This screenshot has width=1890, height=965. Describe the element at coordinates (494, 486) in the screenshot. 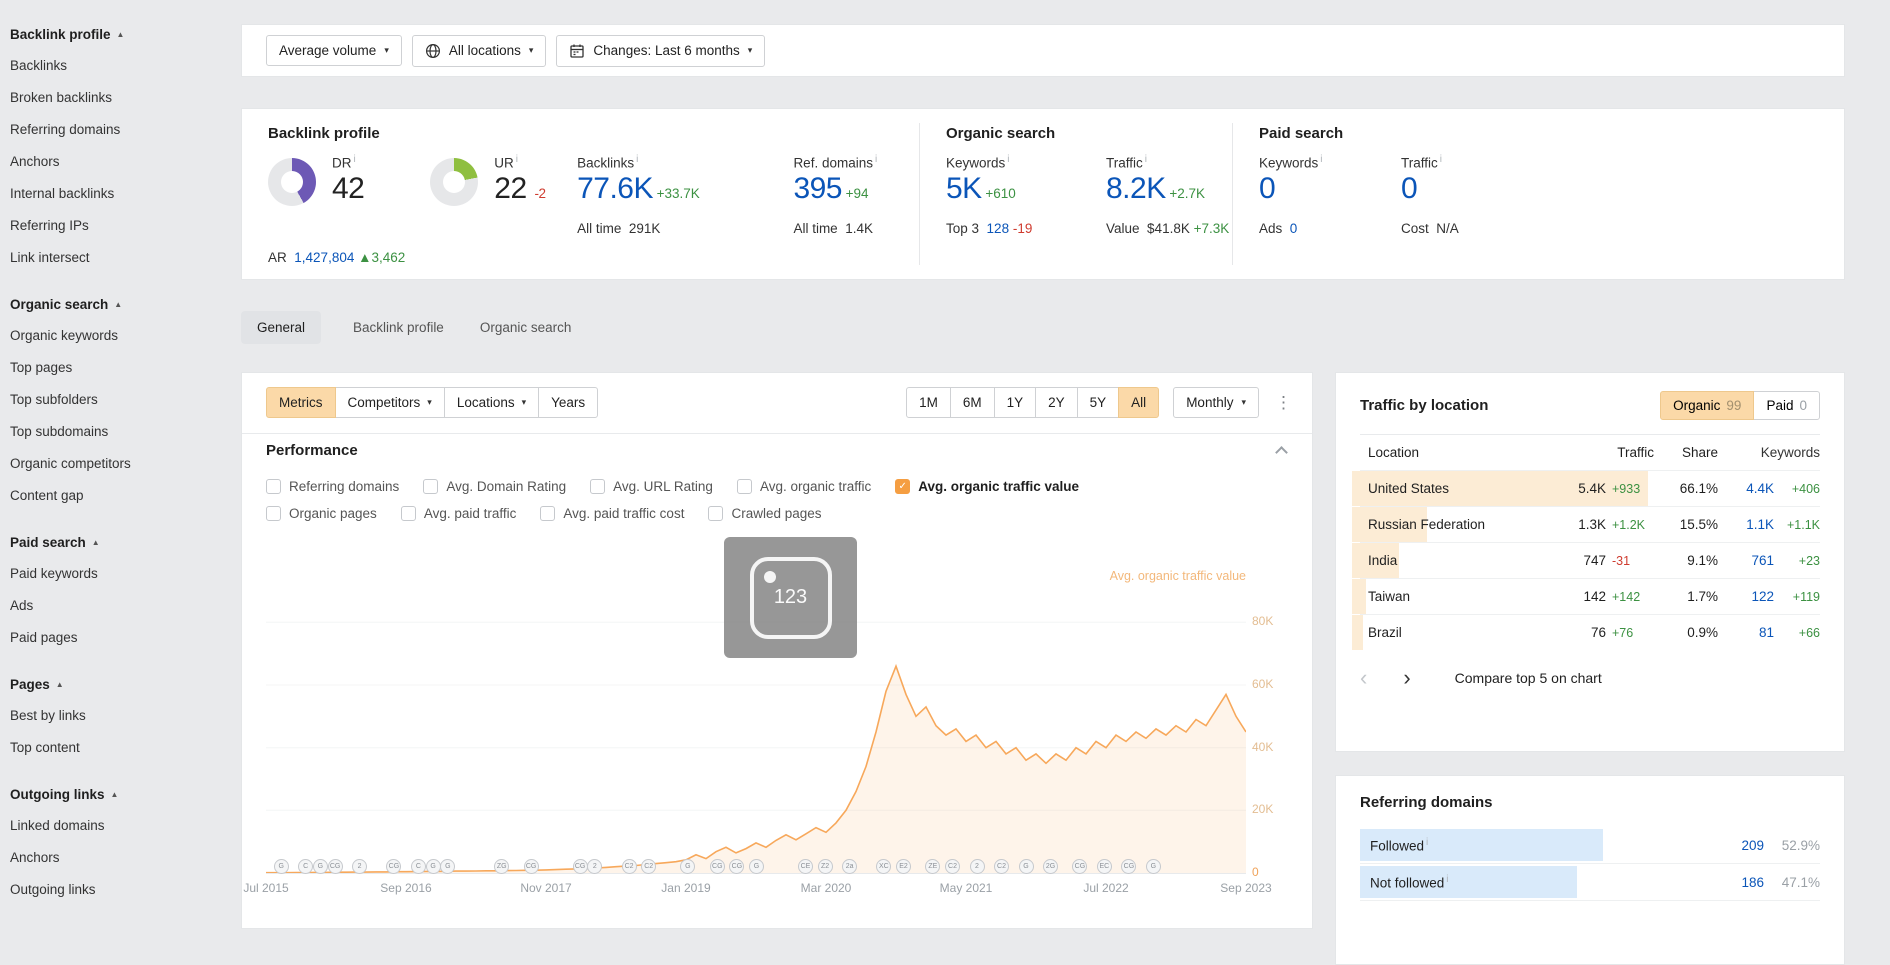

I see `metric-checkbox-avg-domain-rating: Avg. Domain Rating` at that location.